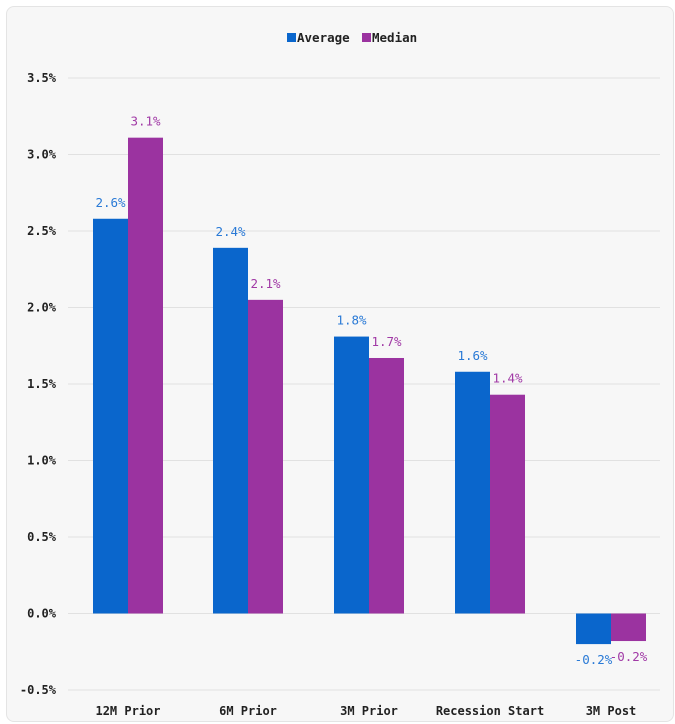 The width and height of the screenshot is (675, 724). What do you see at coordinates (507, 378) in the screenshot?
I see `data-label-median: 1.4%` at bounding box center [507, 378].